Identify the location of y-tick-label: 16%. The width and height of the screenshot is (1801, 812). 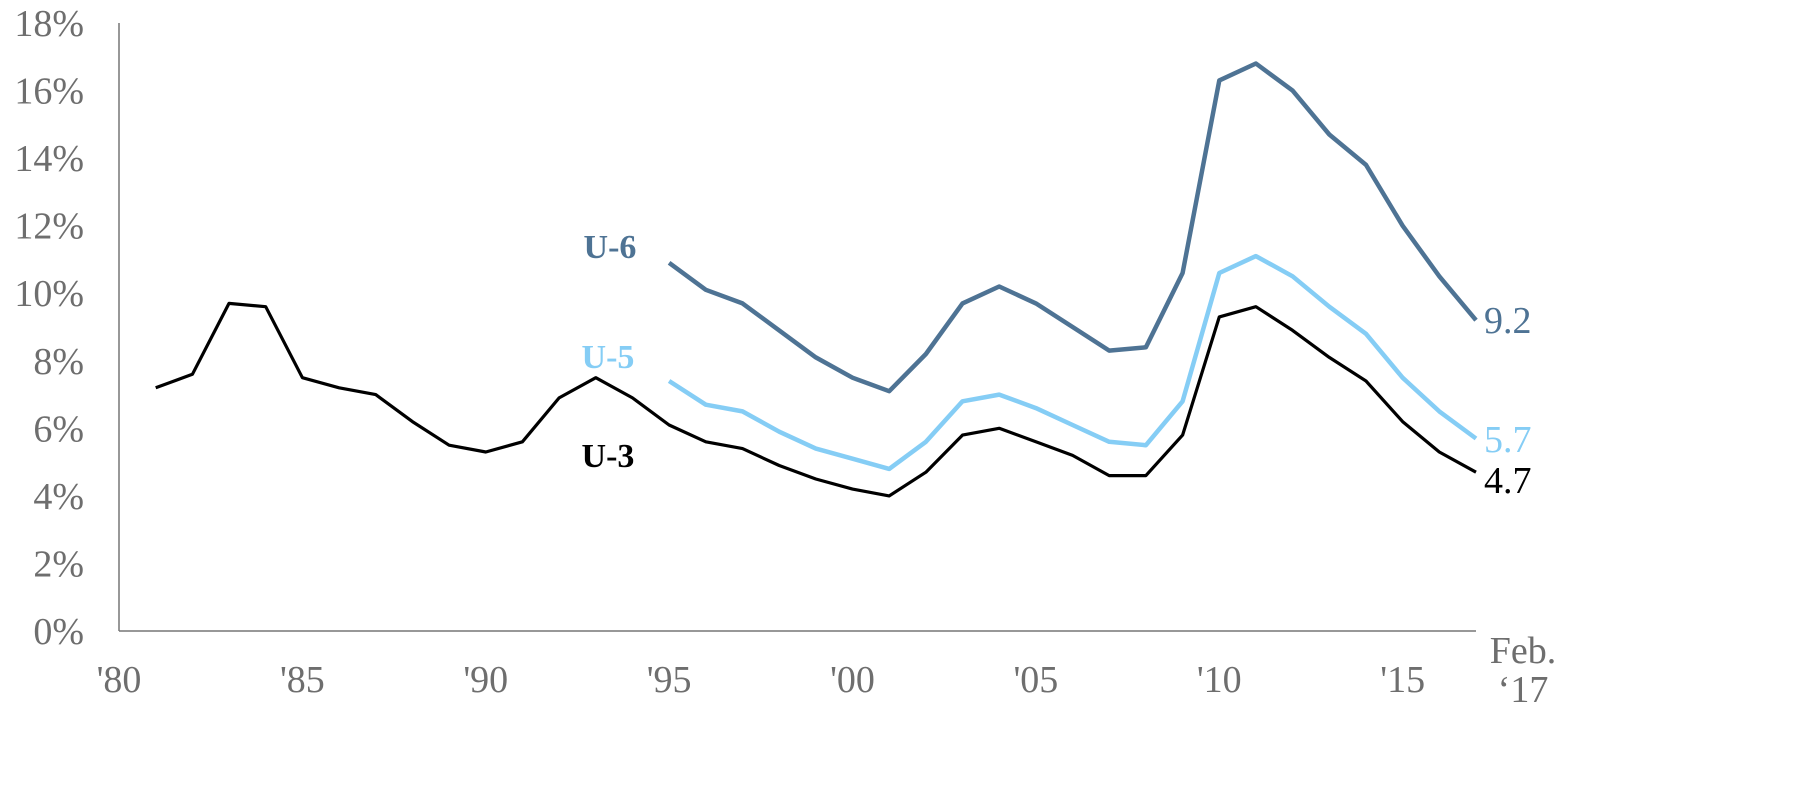
(49, 92).